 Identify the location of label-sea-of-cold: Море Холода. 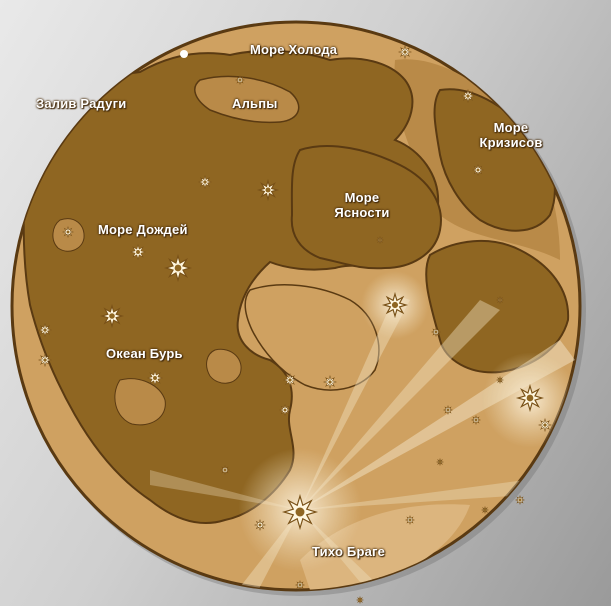
(294, 49).